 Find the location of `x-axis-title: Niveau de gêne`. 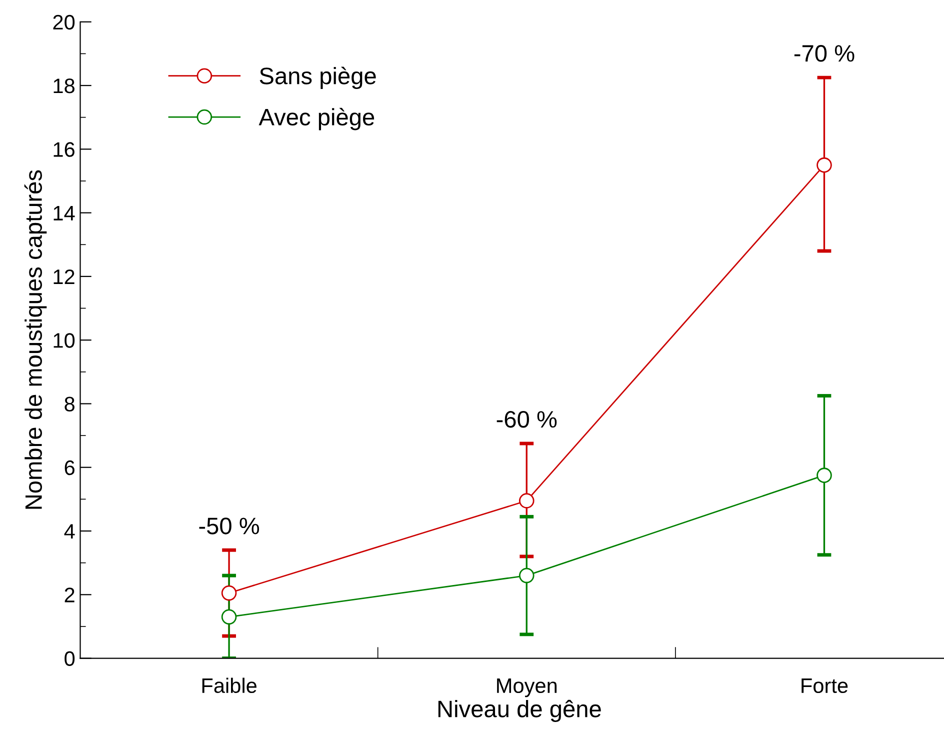

x-axis-title: Niveau de gêne is located at coordinates (519, 711).